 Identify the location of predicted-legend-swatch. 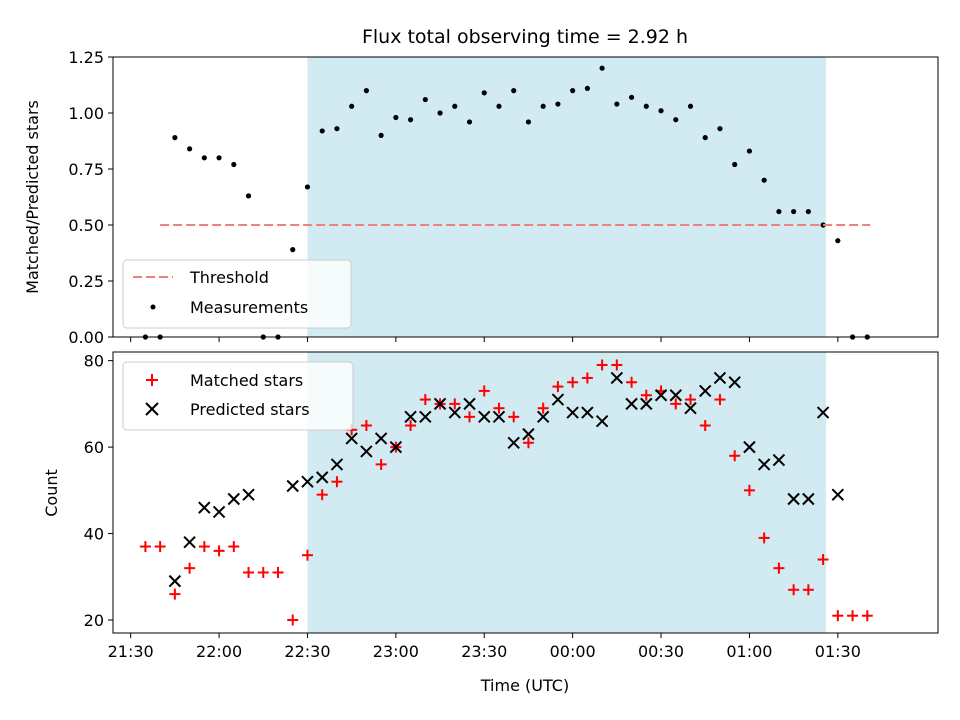
(152, 409).